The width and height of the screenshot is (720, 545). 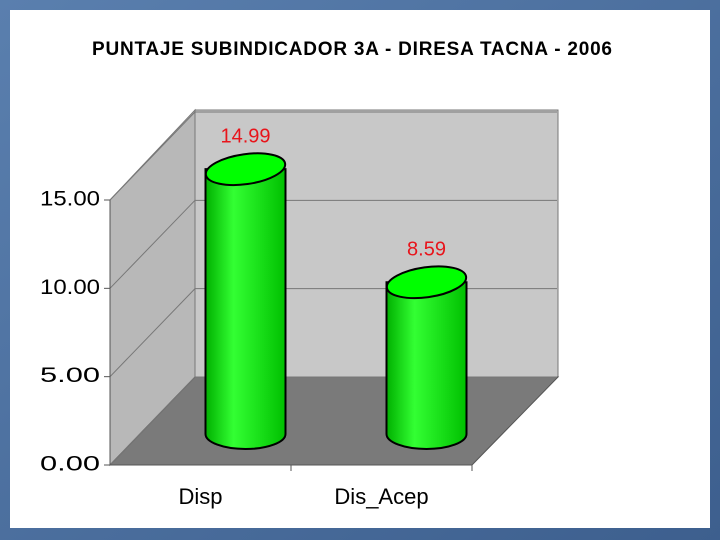 What do you see at coordinates (70, 375) in the screenshot?
I see `y-tick-label: 5.00` at bounding box center [70, 375].